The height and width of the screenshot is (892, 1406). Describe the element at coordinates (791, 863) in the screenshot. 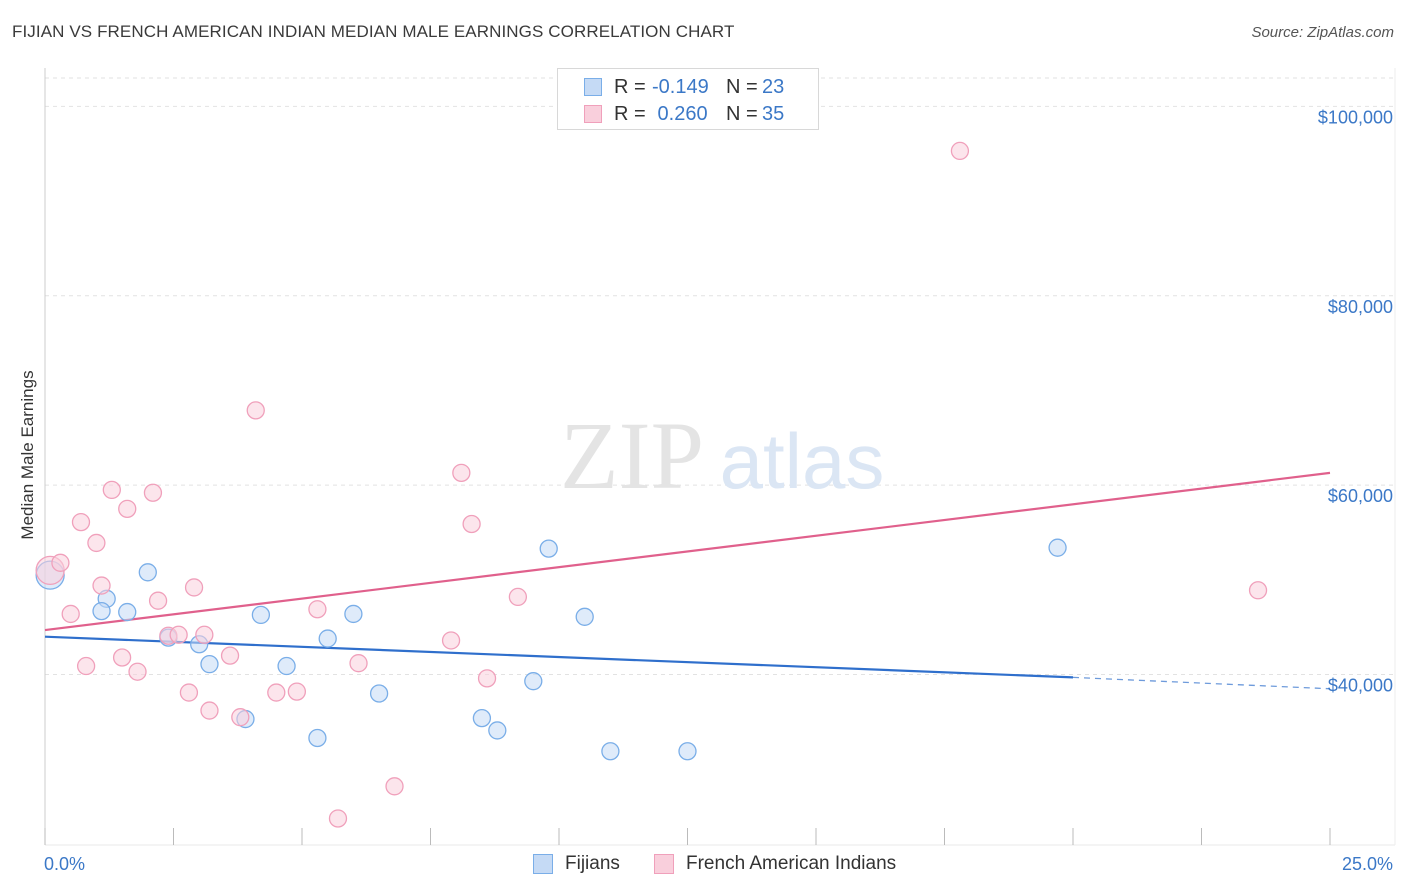

I see `series-name-french-american-indians: French American Indians` at that location.